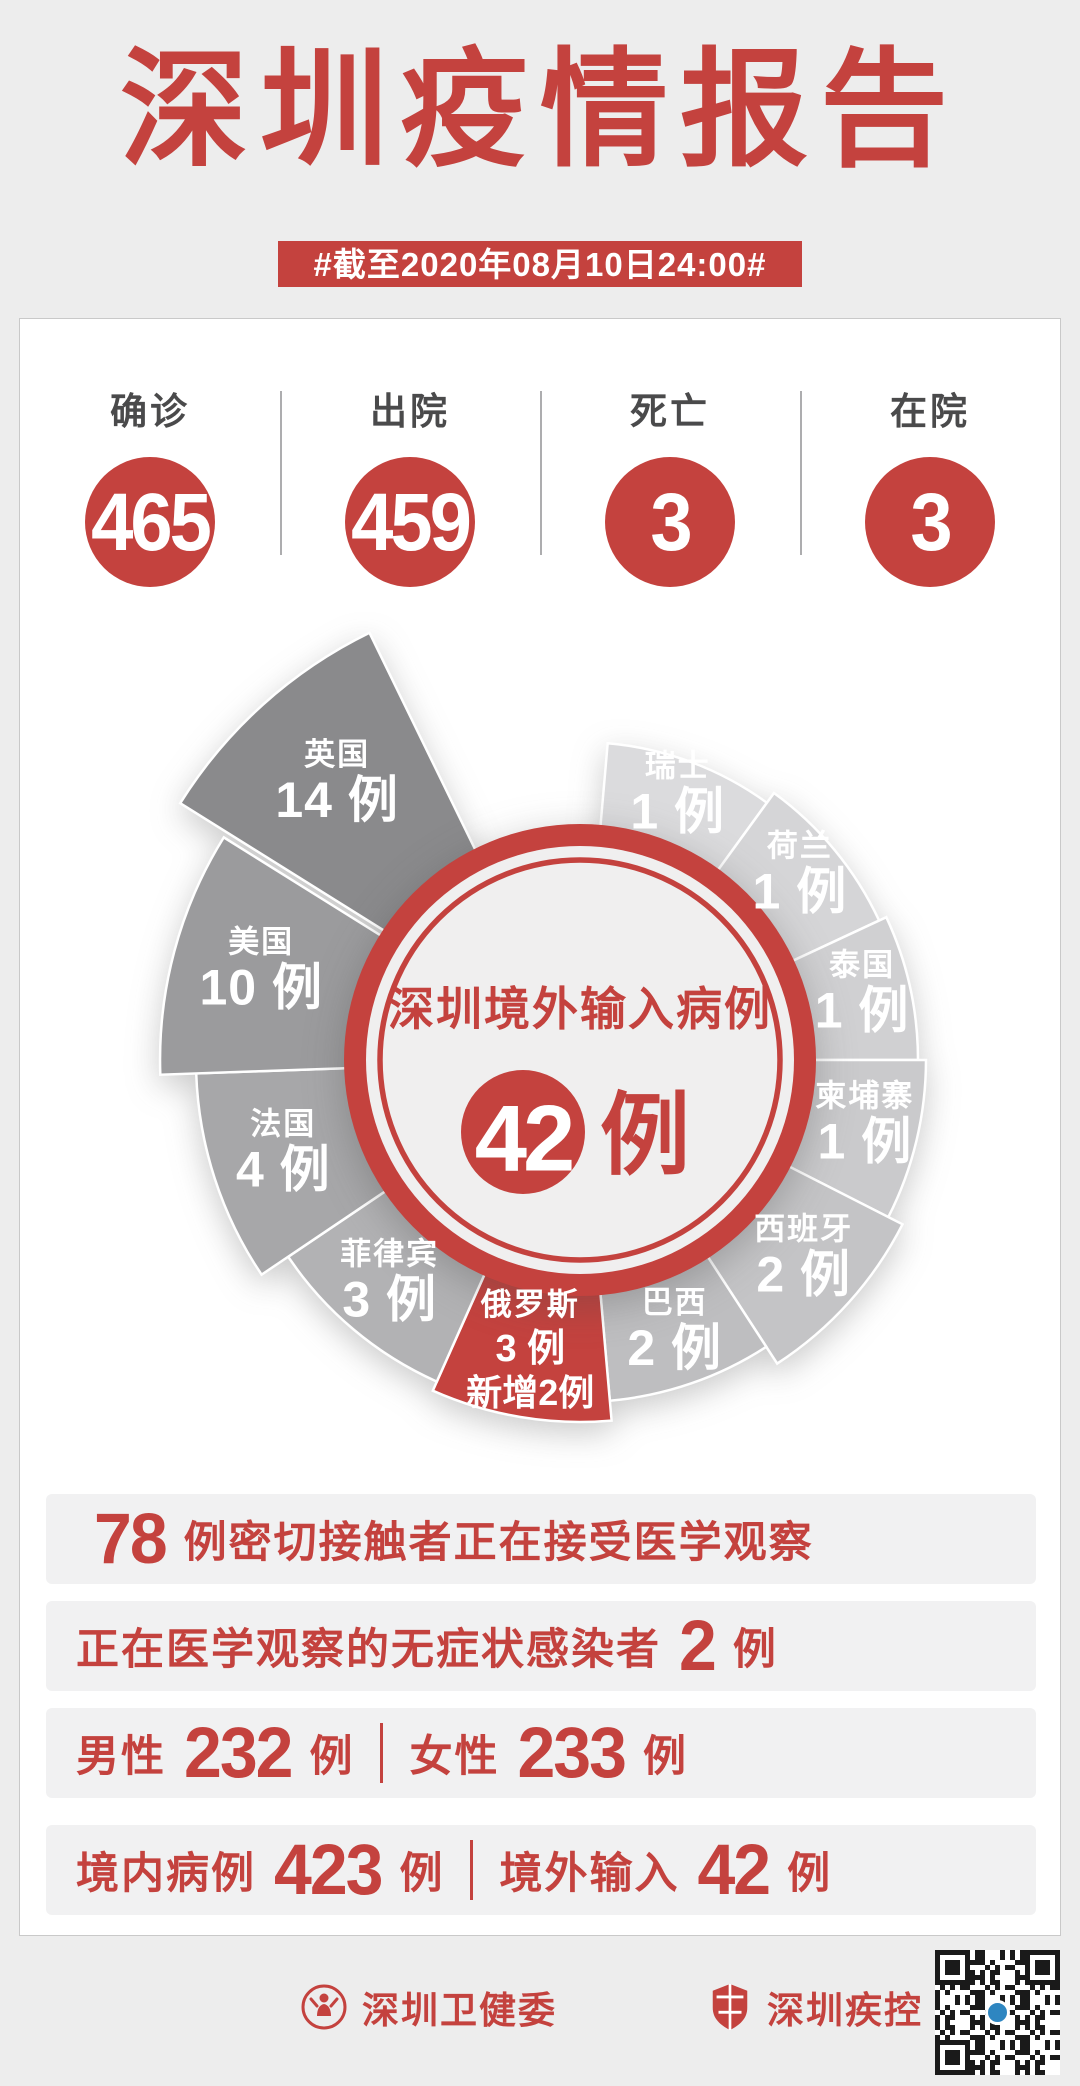 This screenshot has height=2086, width=1080. Describe the element at coordinates (571, 1753) in the screenshot. I see `row-number: 233` at that location.